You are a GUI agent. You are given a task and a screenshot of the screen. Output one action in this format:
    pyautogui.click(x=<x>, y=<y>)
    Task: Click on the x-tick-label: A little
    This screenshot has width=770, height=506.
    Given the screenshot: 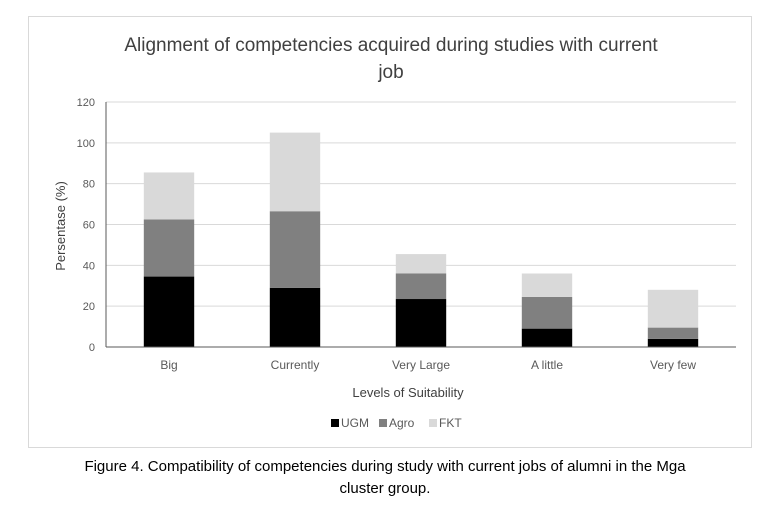 What is the action you would take?
    pyautogui.click(x=547, y=365)
    